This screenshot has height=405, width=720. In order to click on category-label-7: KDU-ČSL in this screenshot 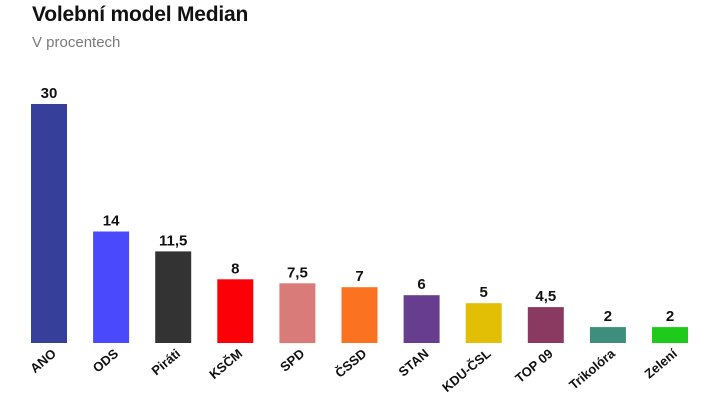, I will do `click(466, 370)`.